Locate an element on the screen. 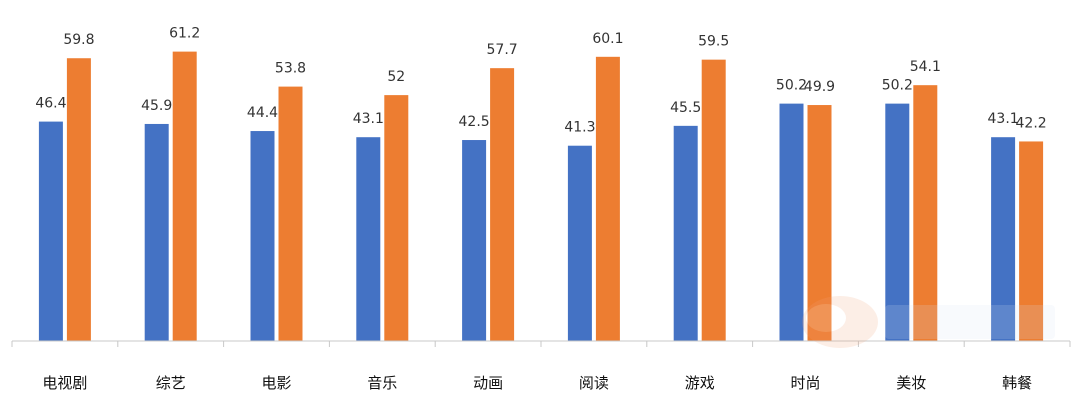 This screenshot has width=1080, height=403. category-label-8: 时尚 is located at coordinates (805, 383).